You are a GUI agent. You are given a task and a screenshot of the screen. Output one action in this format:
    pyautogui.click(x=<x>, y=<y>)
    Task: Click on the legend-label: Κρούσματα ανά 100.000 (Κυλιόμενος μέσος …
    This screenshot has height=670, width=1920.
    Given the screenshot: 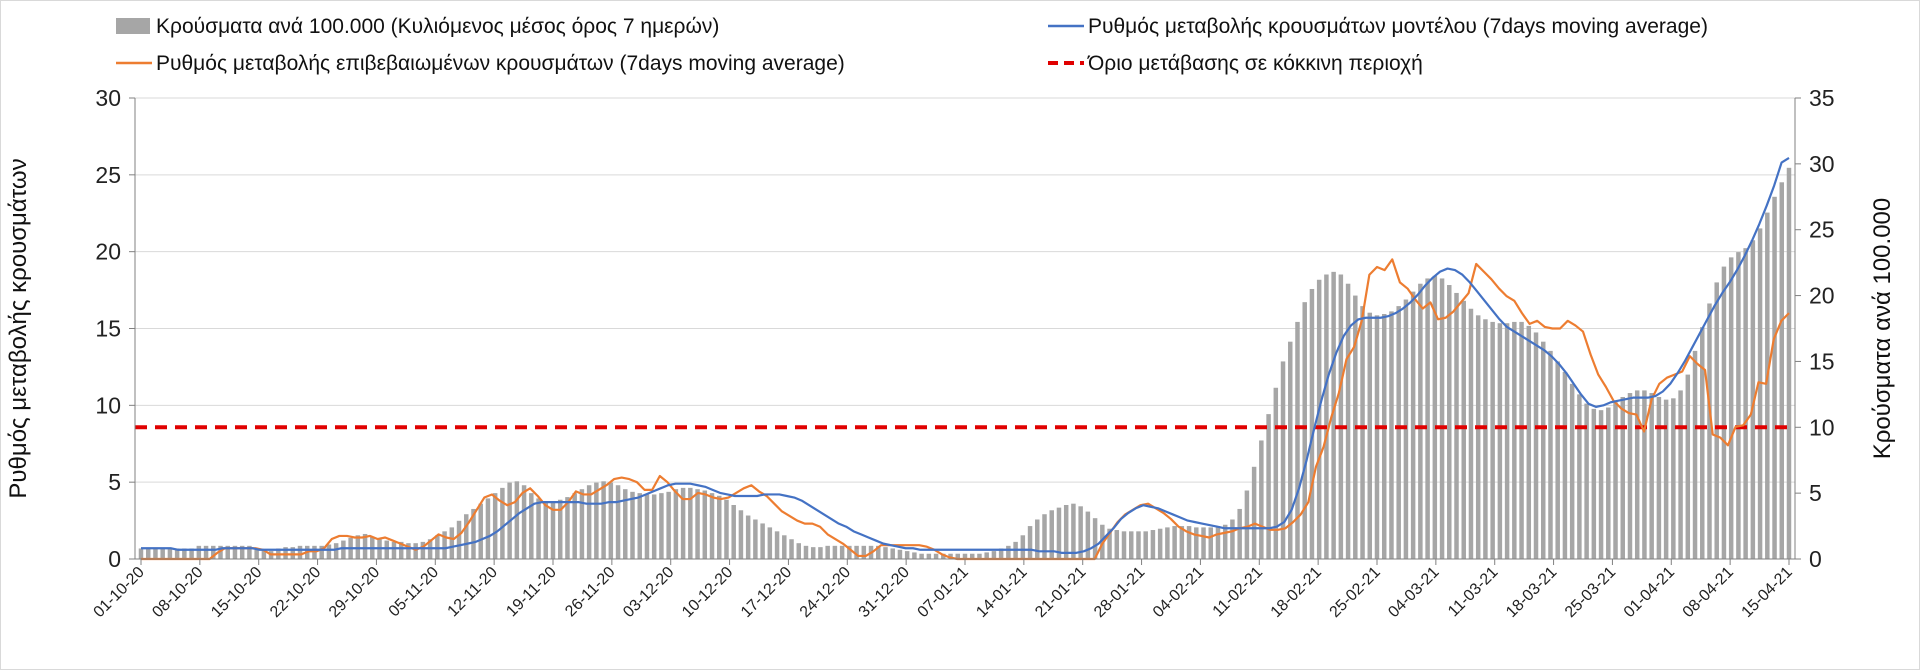 What is the action you would take?
    pyautogui.click(x=437, y=26)
    